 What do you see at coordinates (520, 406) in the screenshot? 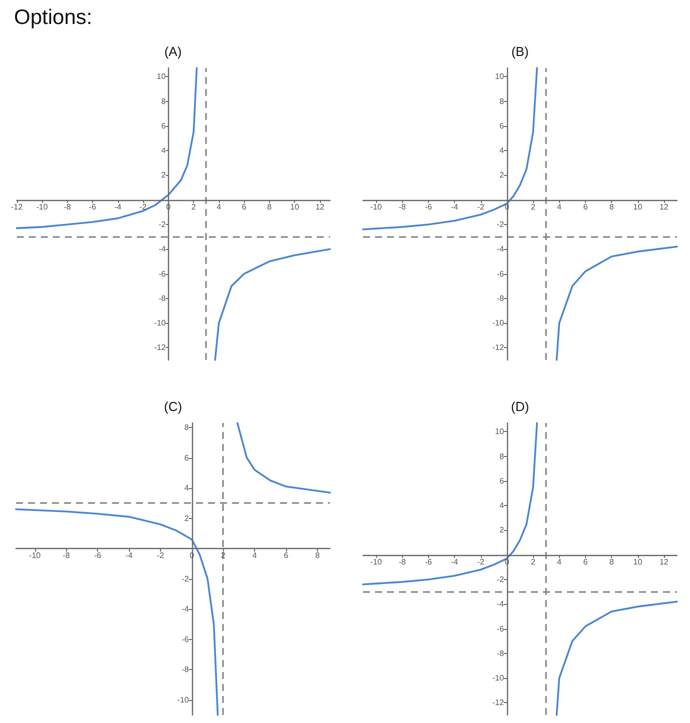
I see `chart-title: (D)` at bounding box center [520, 406].